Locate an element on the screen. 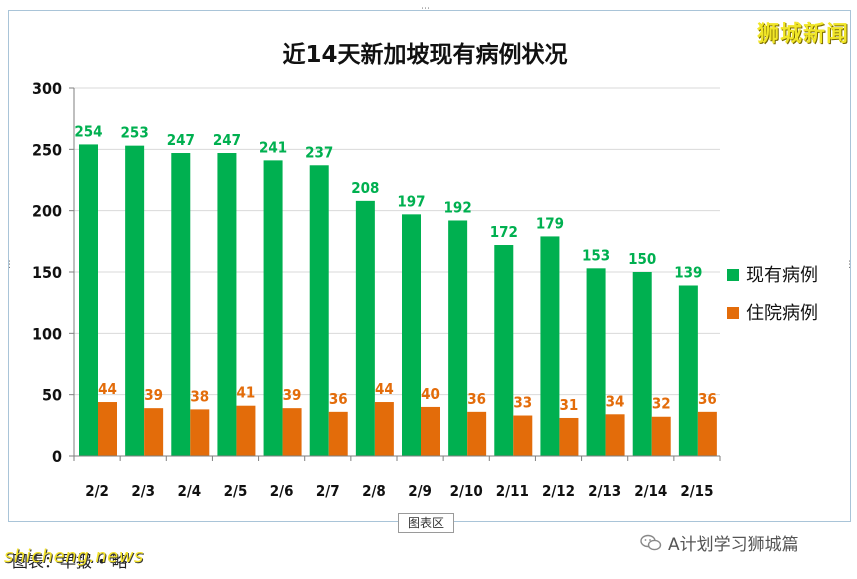 The height and width of the screenshot is (579, 857). data-label-existing: 253 is located at coordinates (135, 133).